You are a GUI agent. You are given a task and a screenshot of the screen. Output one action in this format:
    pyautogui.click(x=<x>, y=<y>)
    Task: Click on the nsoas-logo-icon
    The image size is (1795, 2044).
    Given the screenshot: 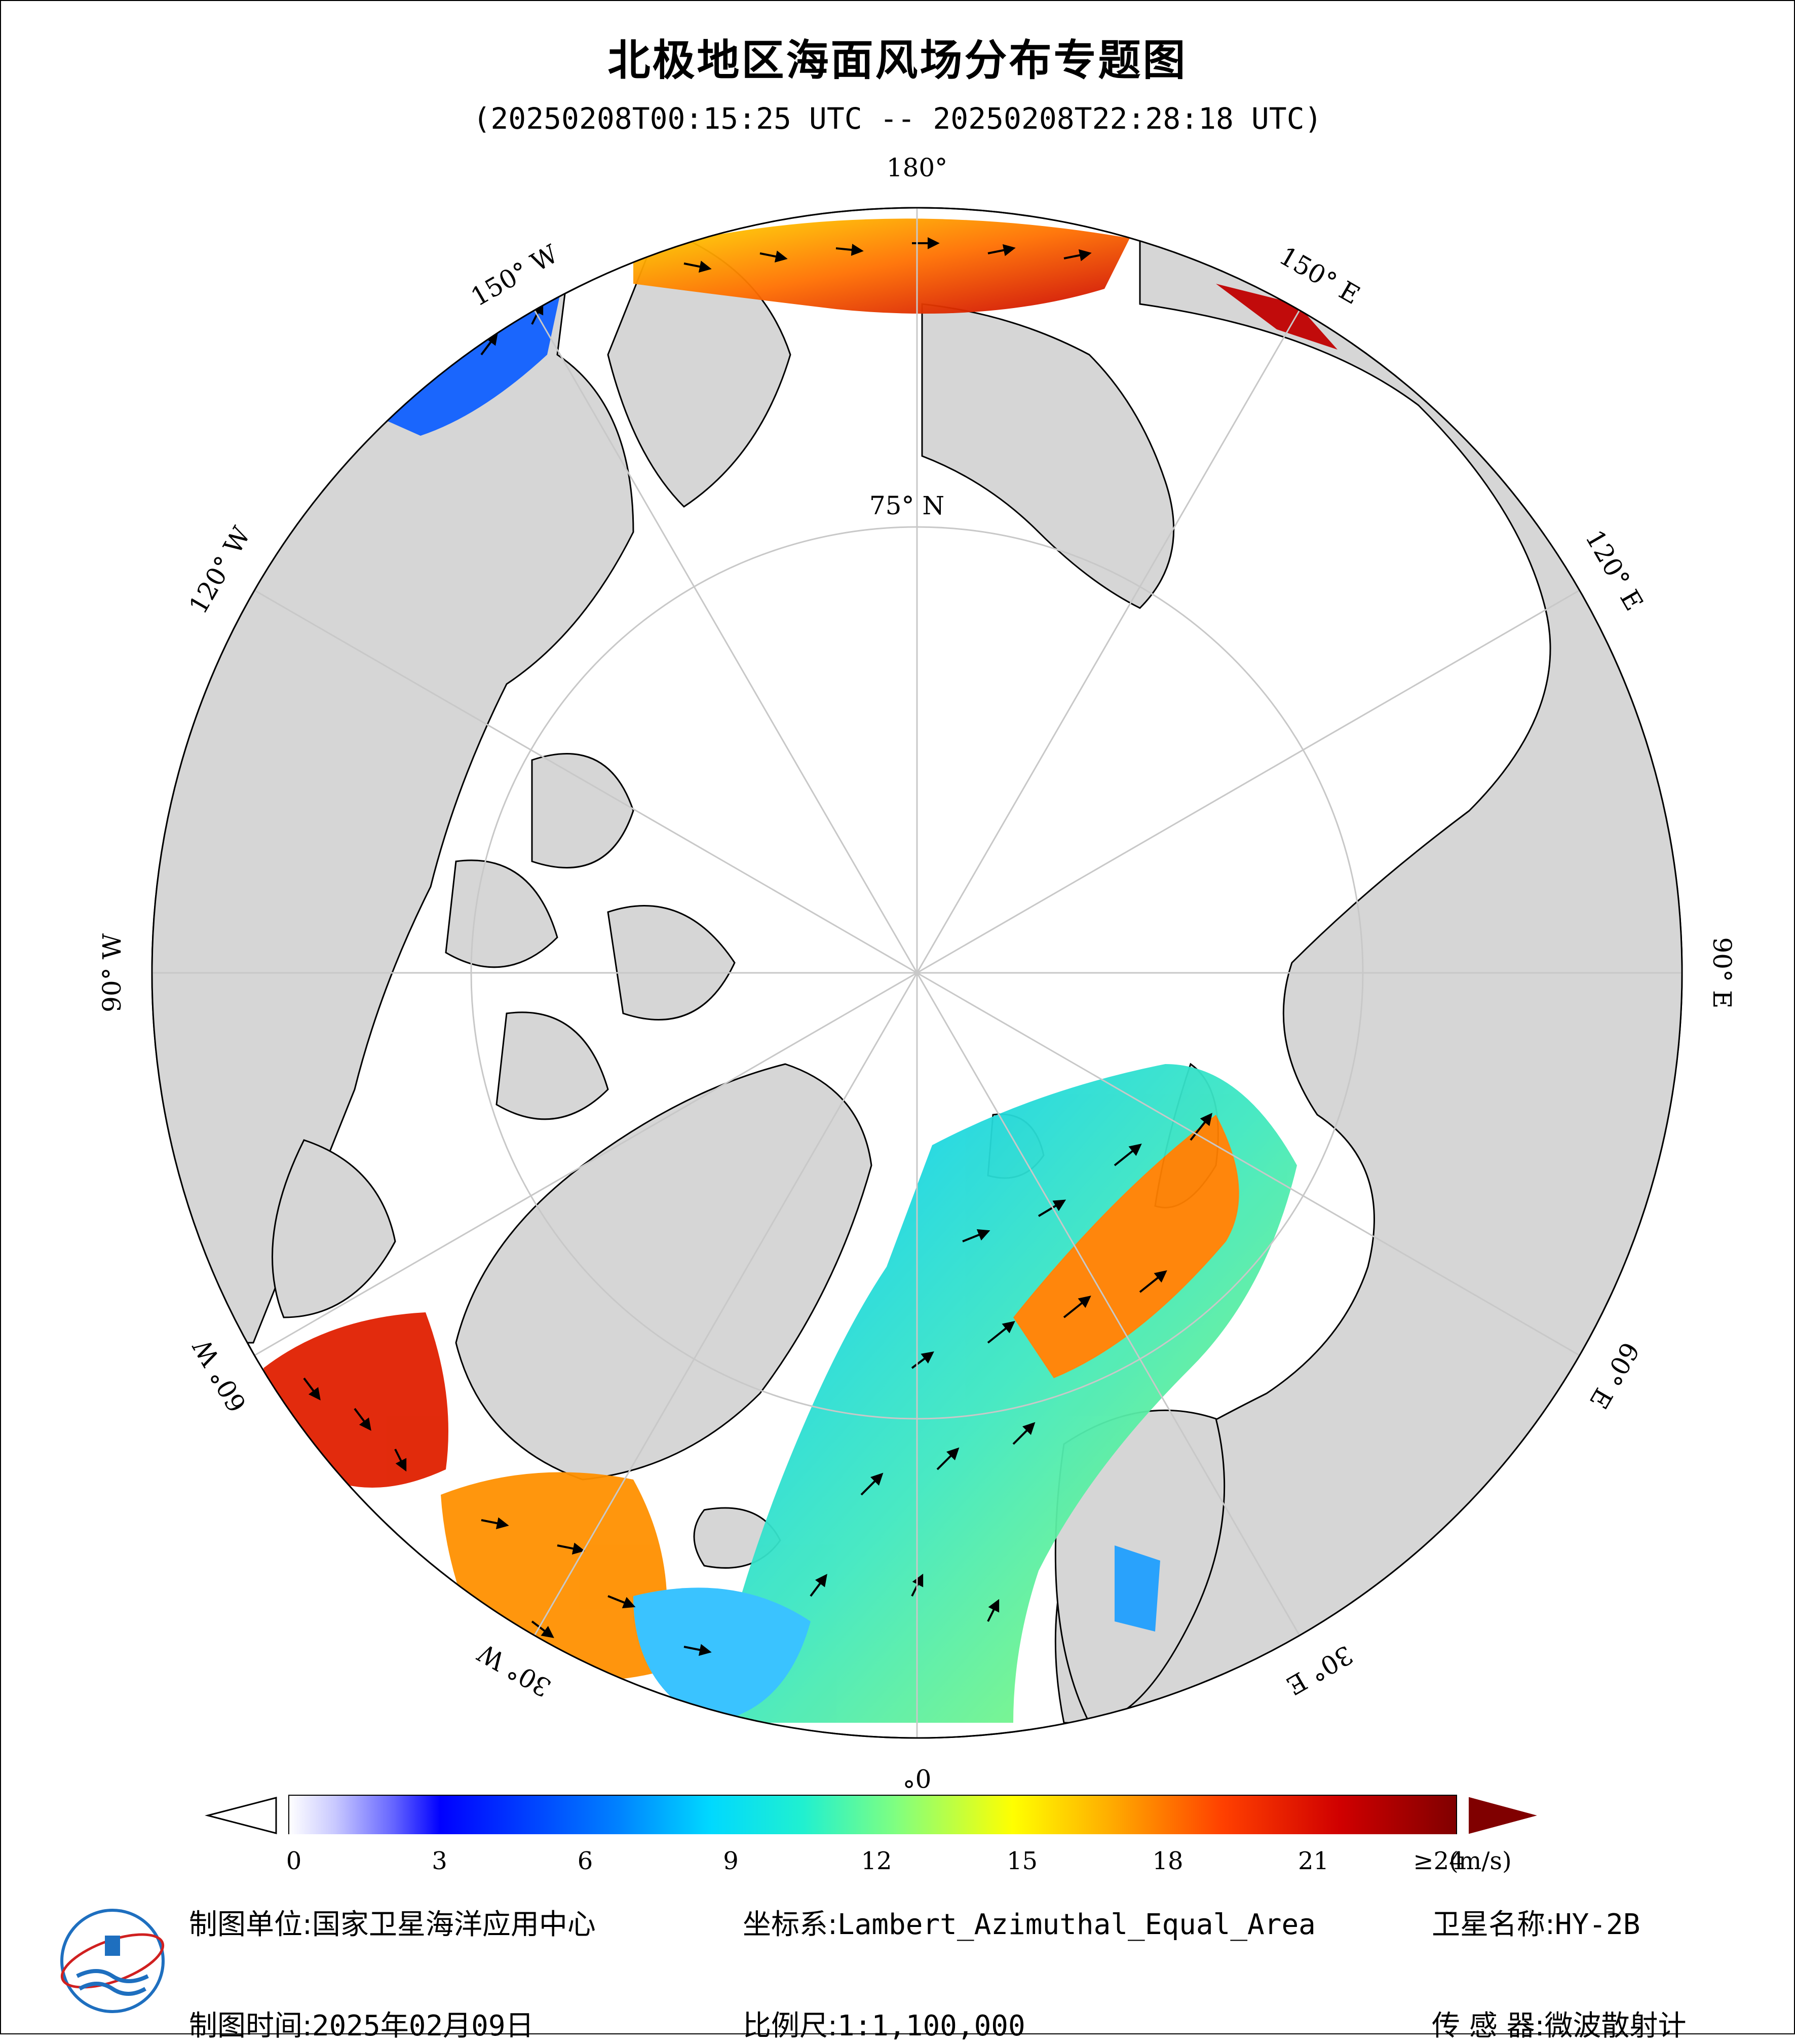 What is the action you would take?
    pyautogui.click(x=112, y=1961)
    